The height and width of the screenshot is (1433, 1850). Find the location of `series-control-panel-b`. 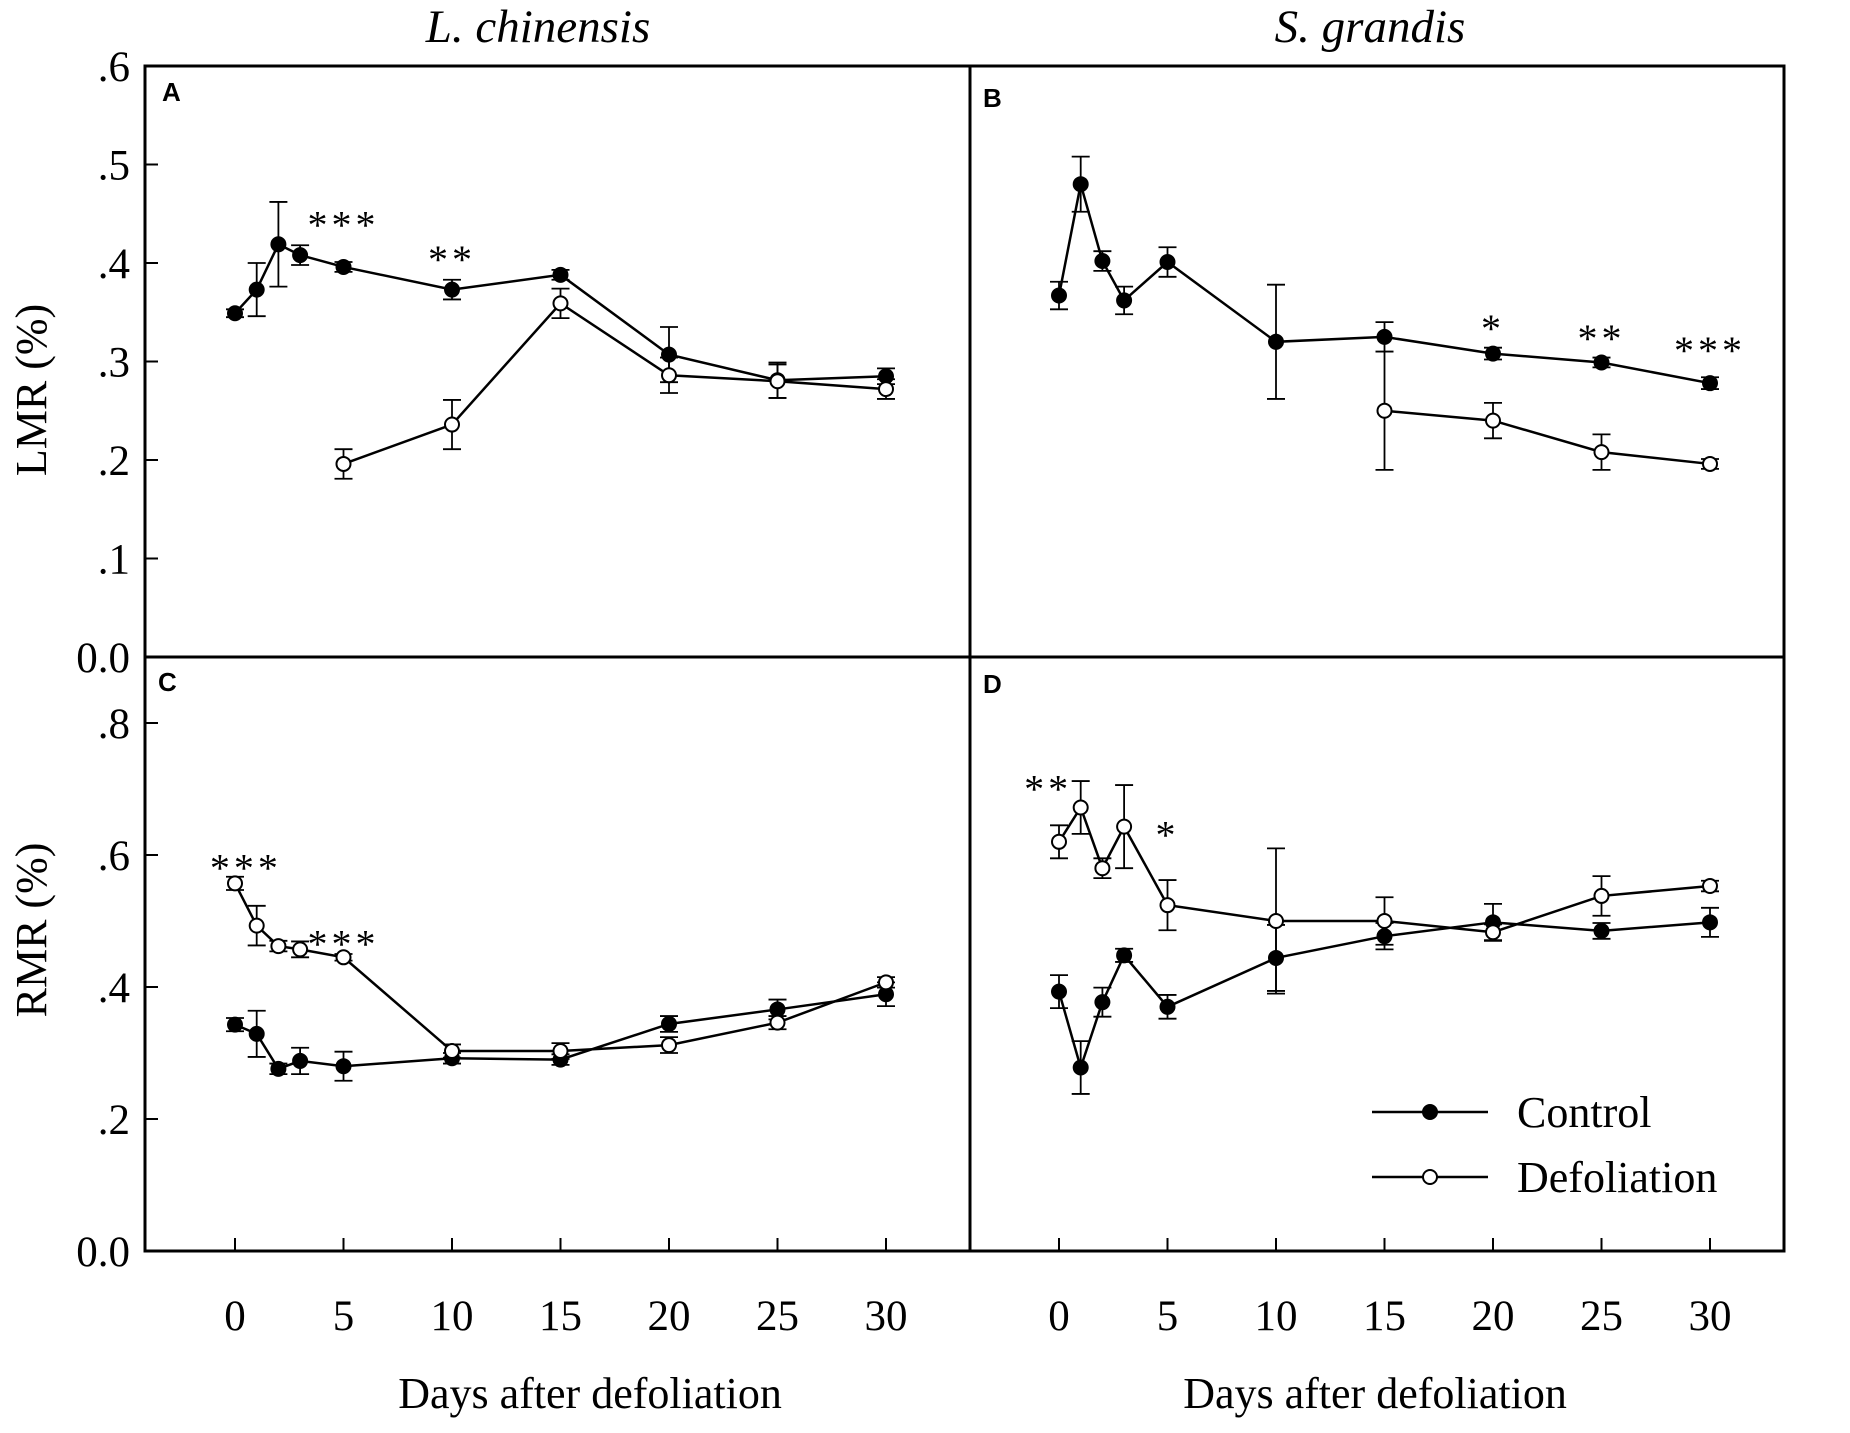

series-control-panel-b is located at coordinates (1384, 277).